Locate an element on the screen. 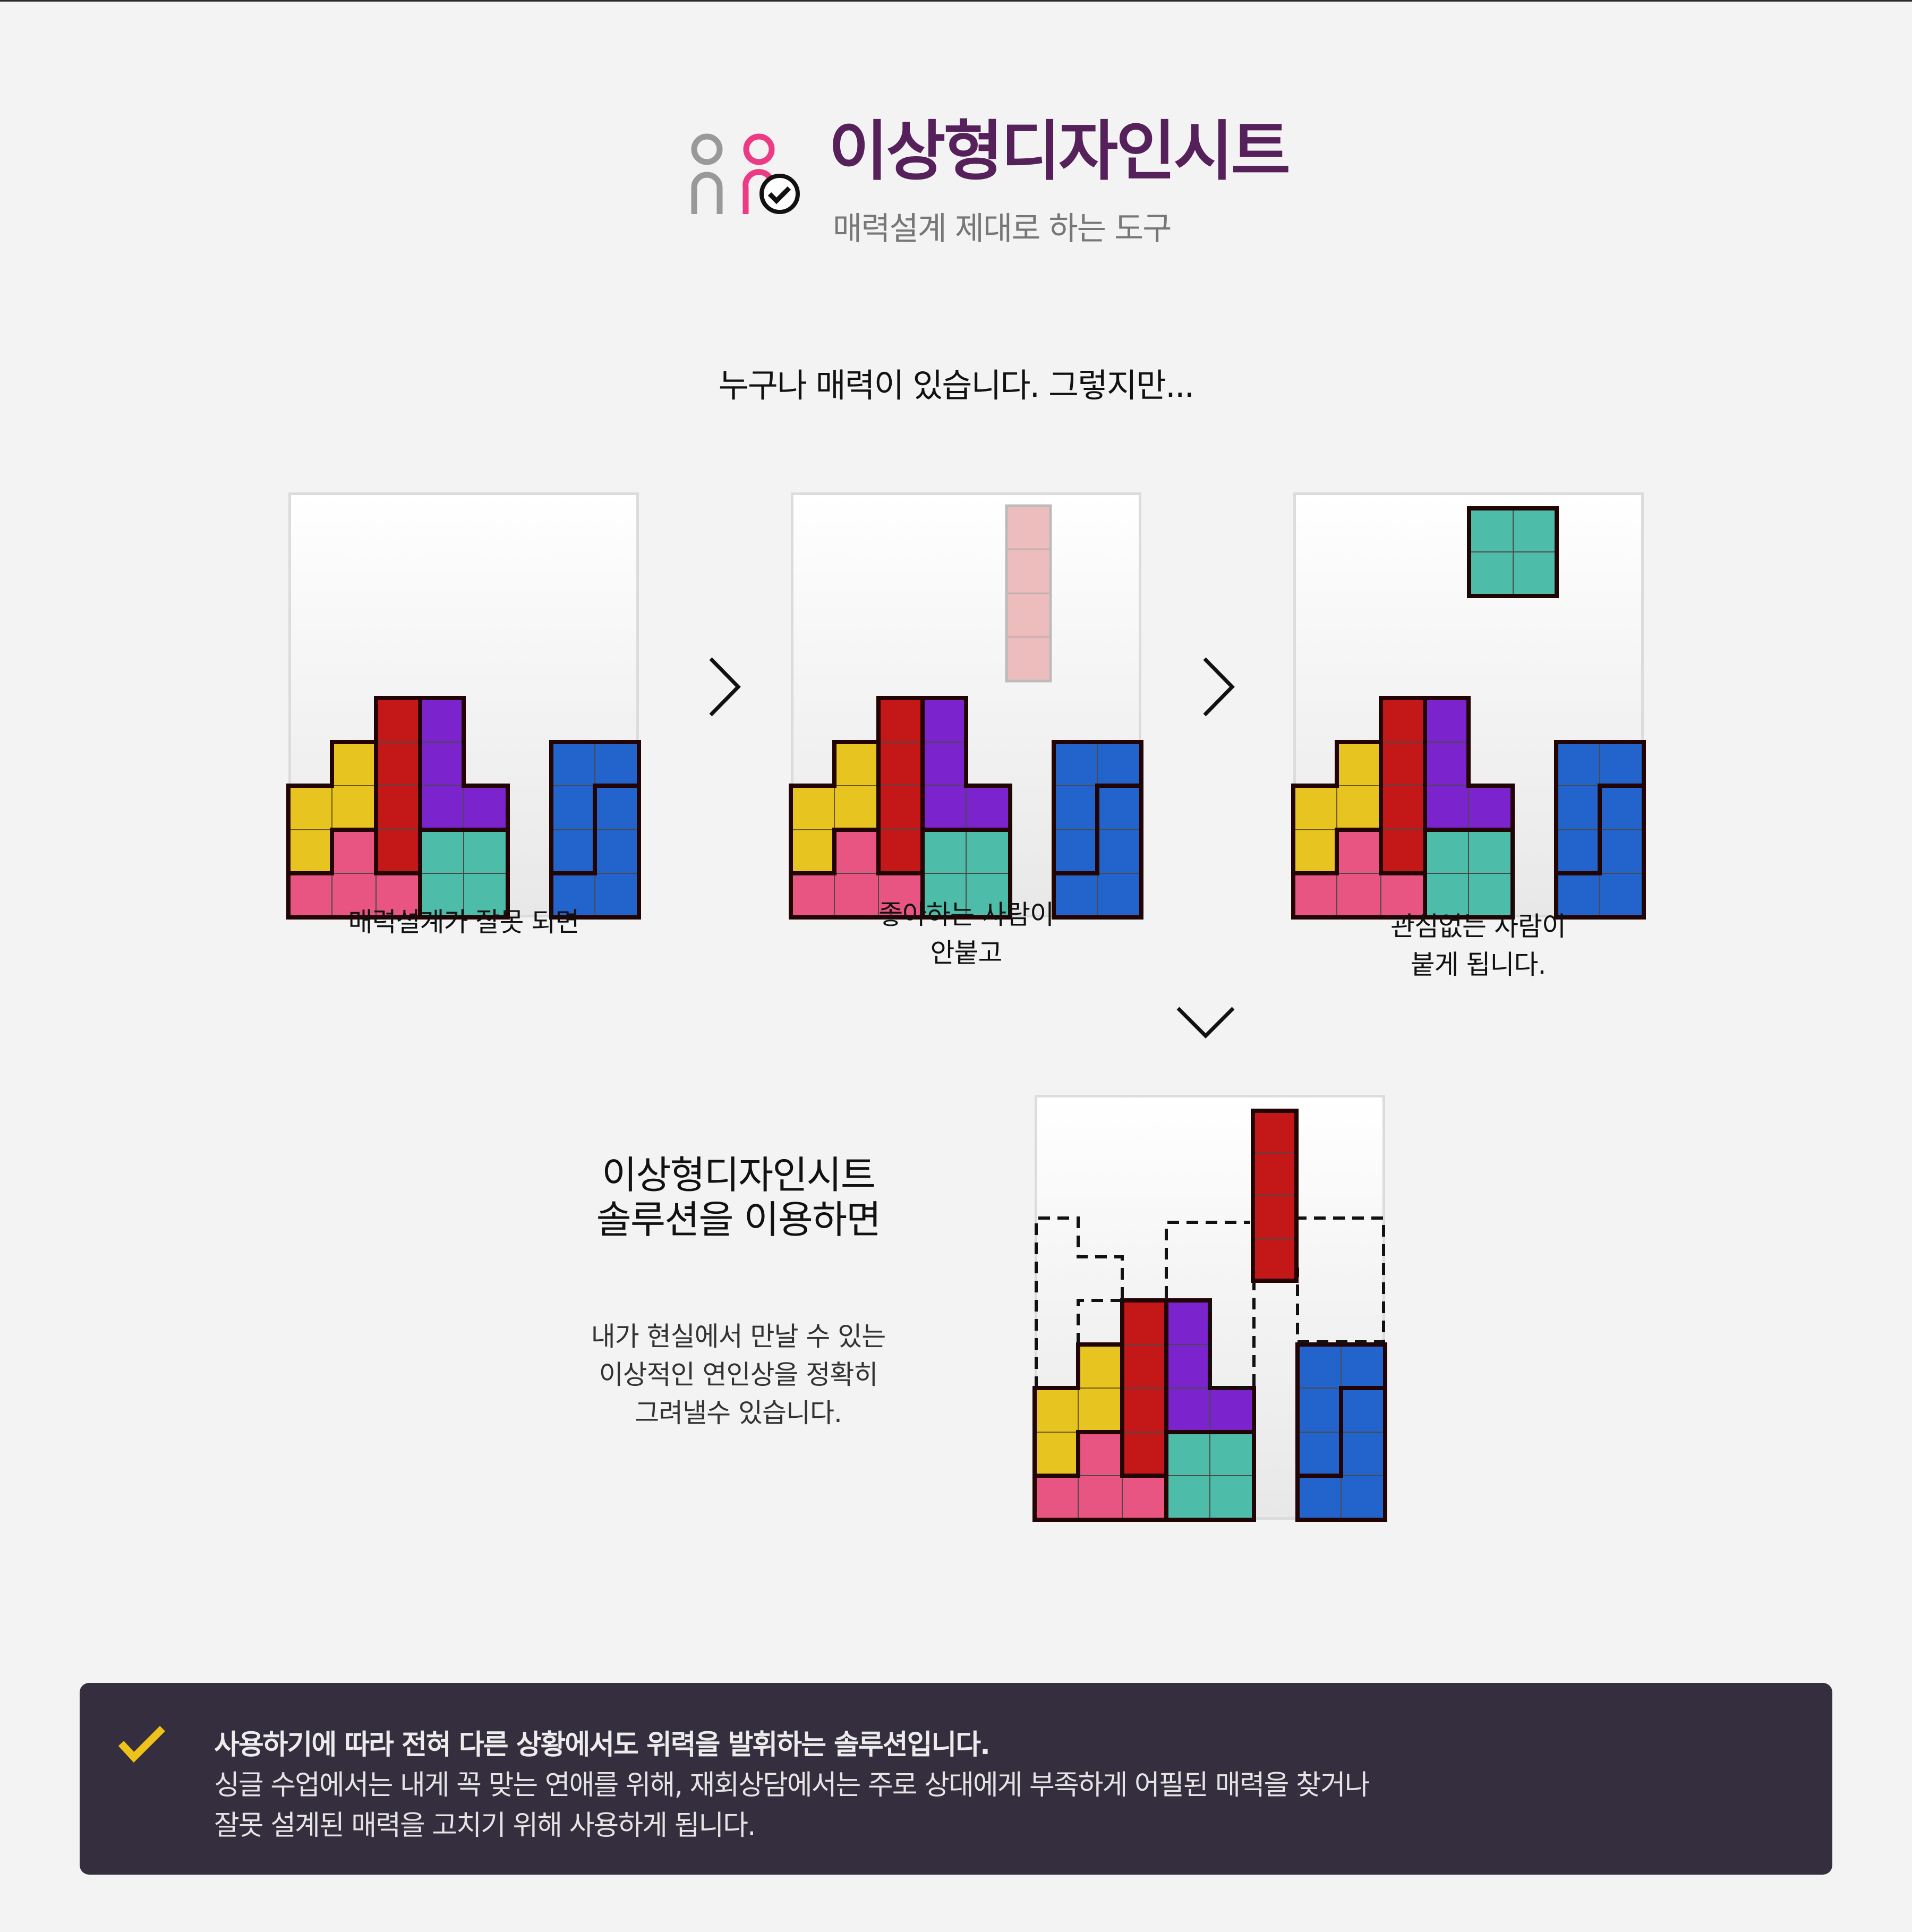  panel-headline: 사용하기에 따라 전혀 다른 상황에서도 위력을 발휘하는 솔루션입니다. is located at coordinates (602, 1745).